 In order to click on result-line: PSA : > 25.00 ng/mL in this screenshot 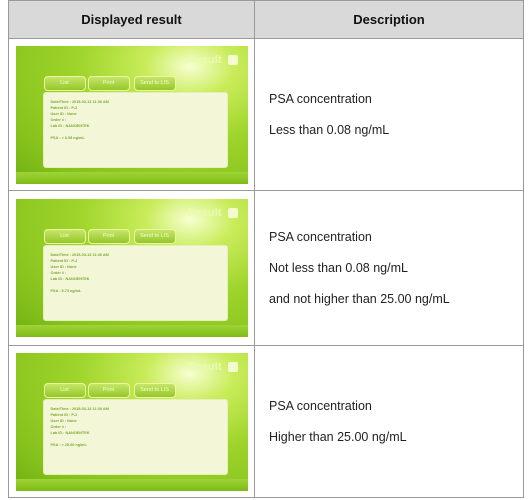, I will do `click(68, 444)`.